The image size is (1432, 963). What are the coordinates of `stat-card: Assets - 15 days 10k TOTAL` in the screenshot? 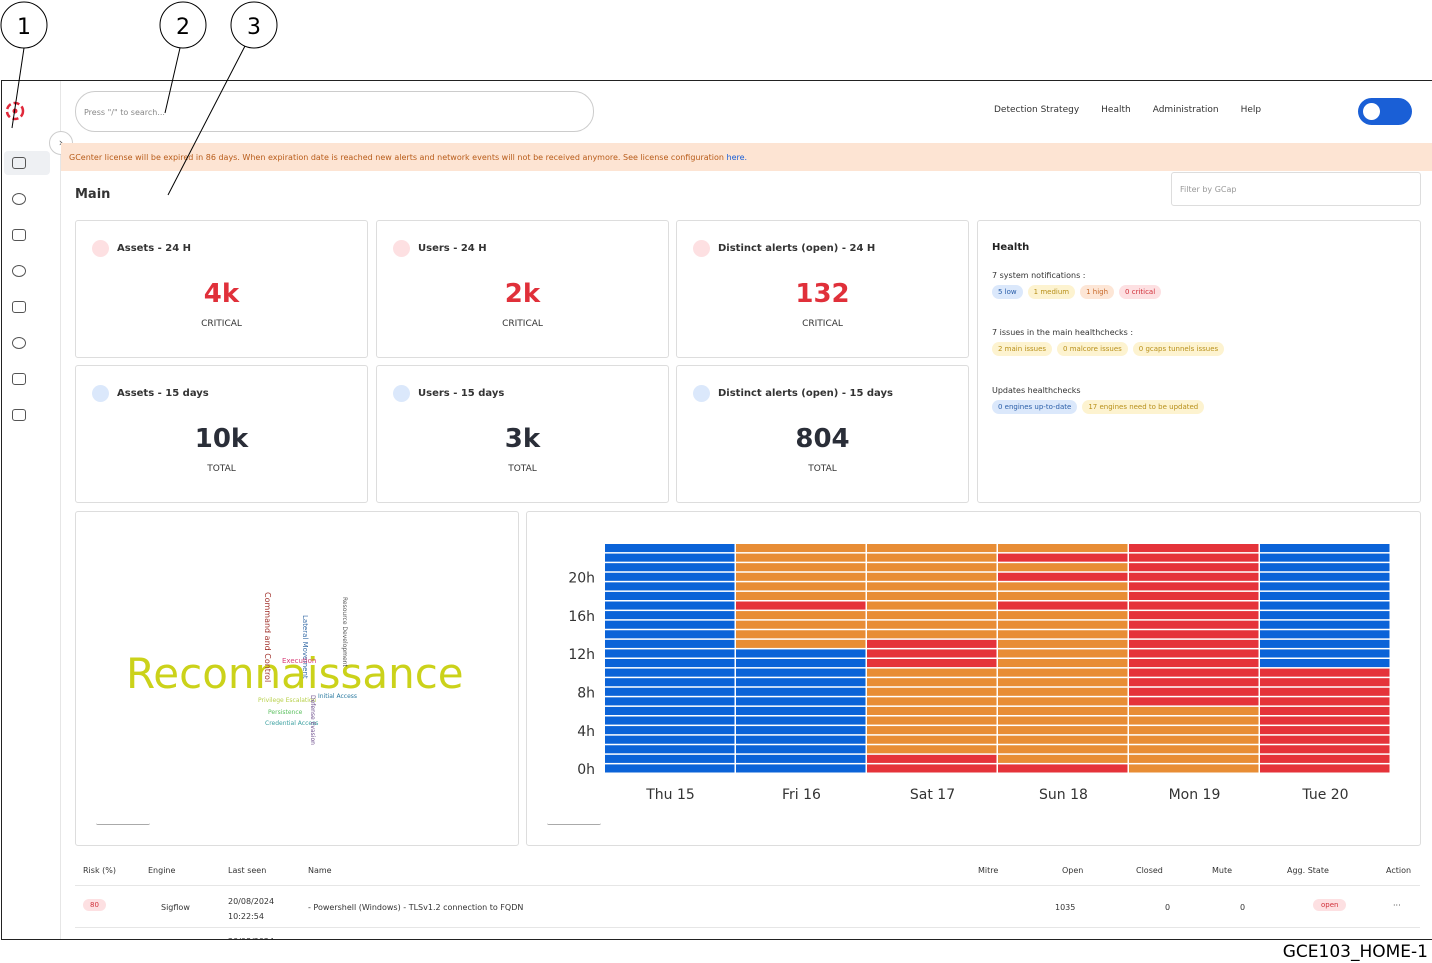 It's located at (221, 434).